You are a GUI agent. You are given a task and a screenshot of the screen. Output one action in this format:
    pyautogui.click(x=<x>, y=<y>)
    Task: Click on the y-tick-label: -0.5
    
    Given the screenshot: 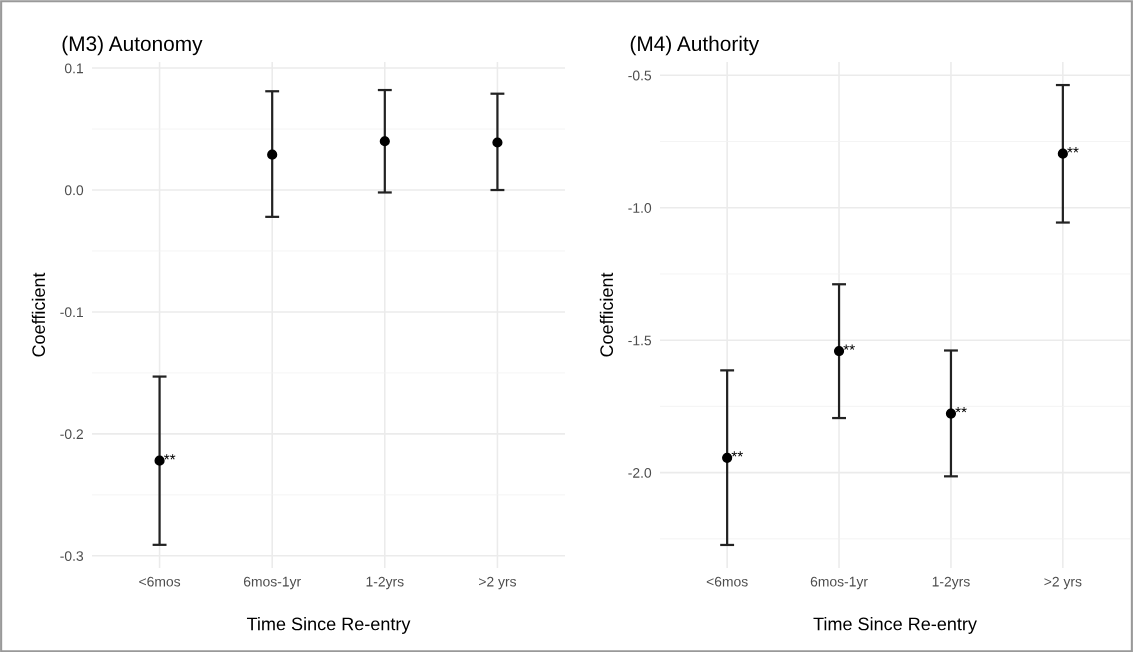 What is the action you would take?
    pyautogui.click(x=640, y=75)
    